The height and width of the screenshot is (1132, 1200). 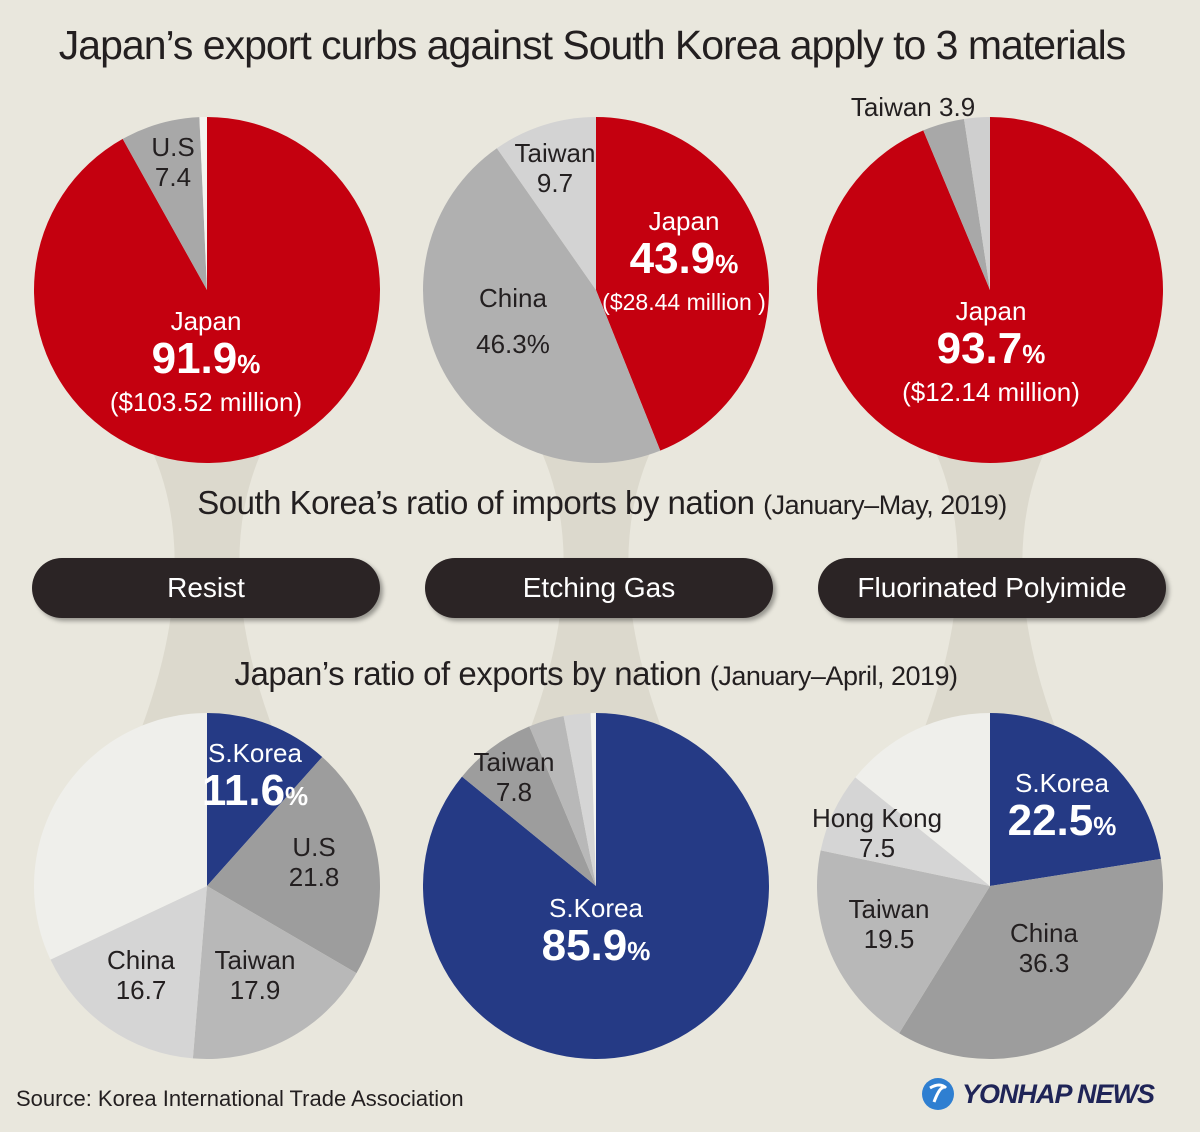 I want to click on label-japan: Japan 93.7% ($12.14 million), so click(x=991, y=351).